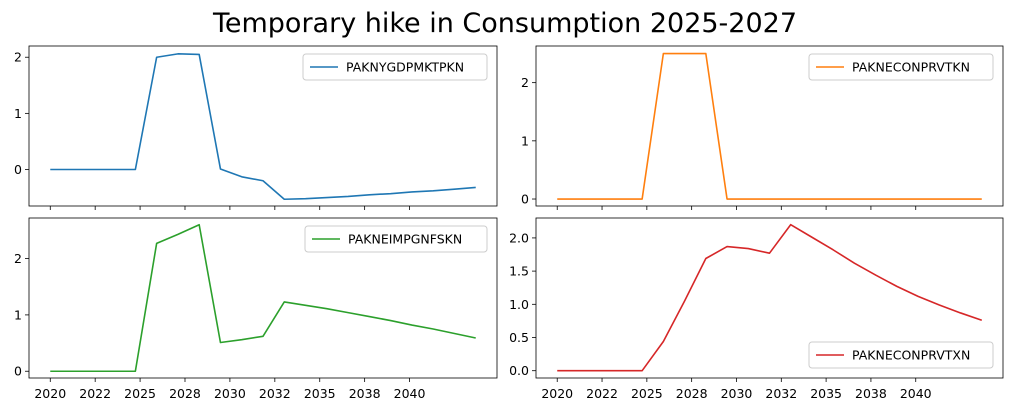 The height and width of the screenshot is (411, 1011). What do you see at coordinates (405, 239) in the screenshot?
I see `legend-label: PAKNEIMPGNFSKN` at bounding box center [405, 239].